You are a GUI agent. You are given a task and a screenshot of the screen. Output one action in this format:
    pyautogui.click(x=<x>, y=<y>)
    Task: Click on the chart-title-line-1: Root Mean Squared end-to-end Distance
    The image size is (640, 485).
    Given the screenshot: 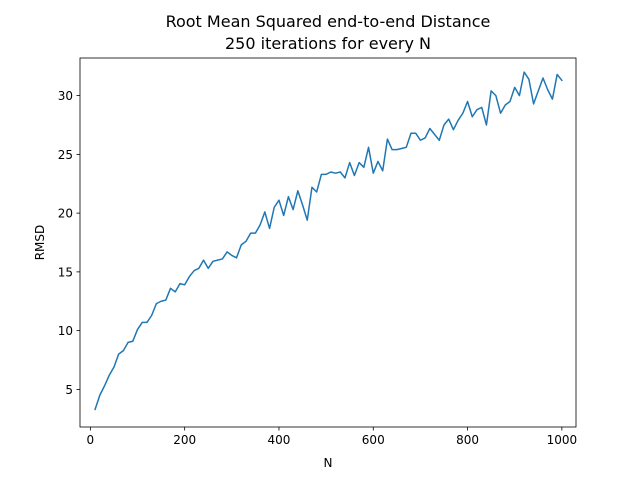 What is the action you would take?
    pyautogui.click(x=328, y=21)
    